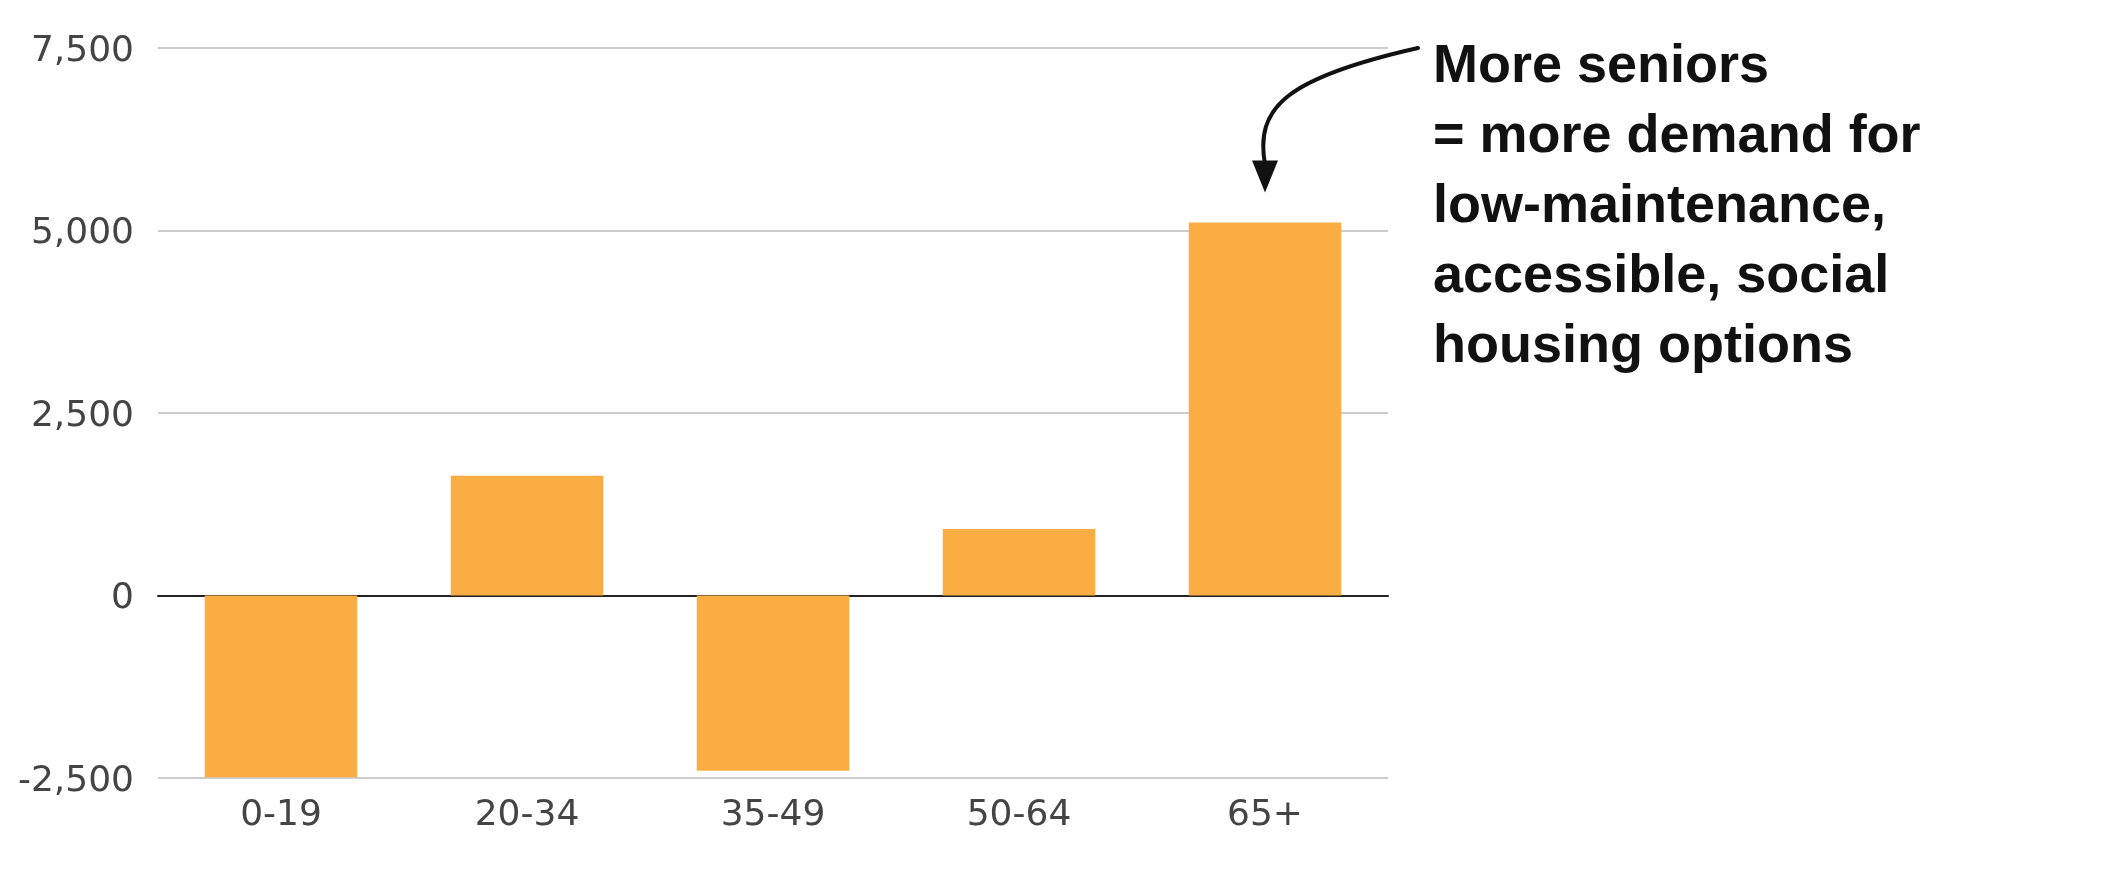 This screenshot has width=2120, height=871. Describe the element at coordinates (82, 413) in the screenshot. I see `y-tick-label: 2,500` at that location.